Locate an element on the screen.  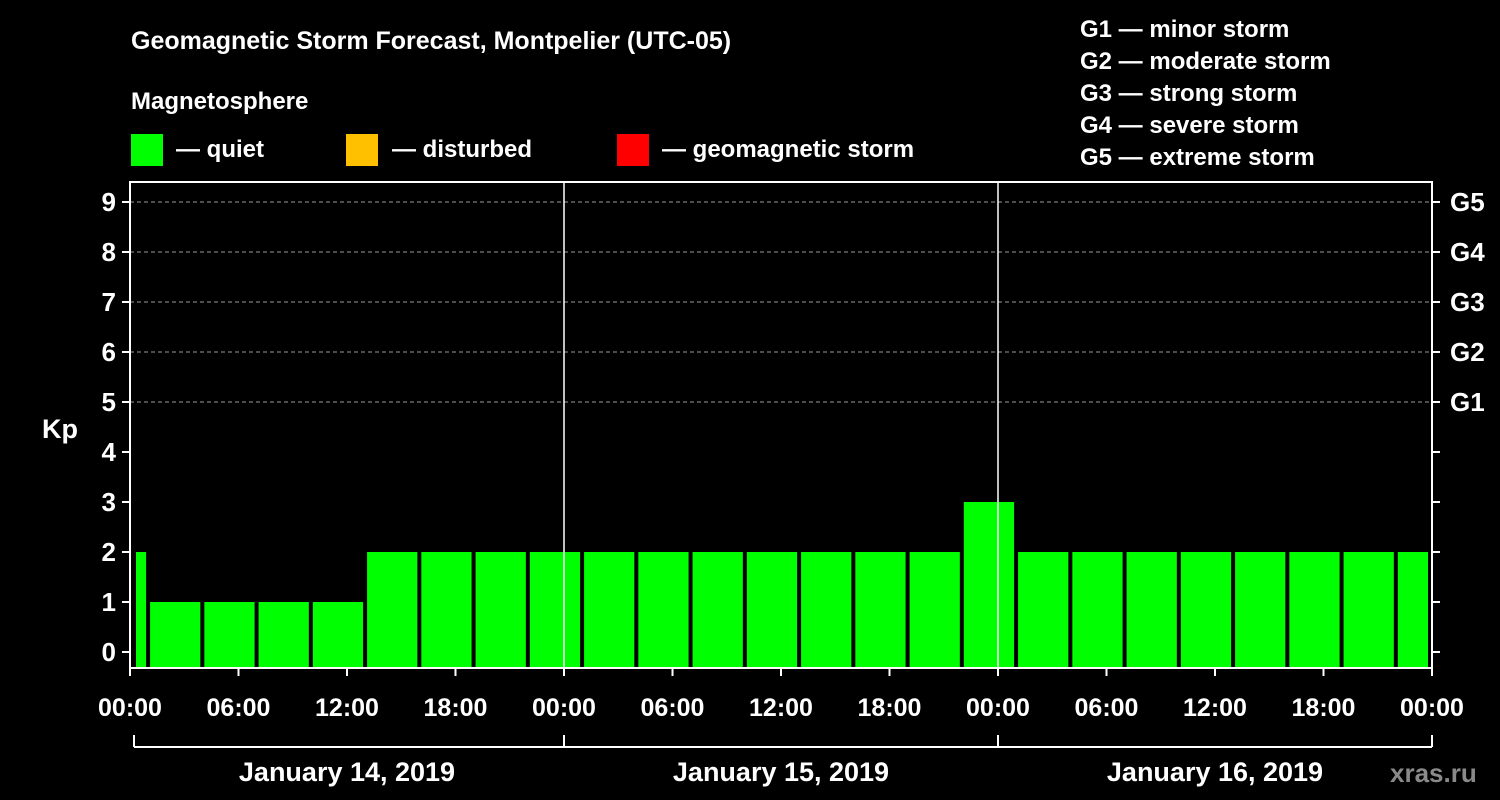
y-axis-label: Kp is located at coordinates (60, 429).